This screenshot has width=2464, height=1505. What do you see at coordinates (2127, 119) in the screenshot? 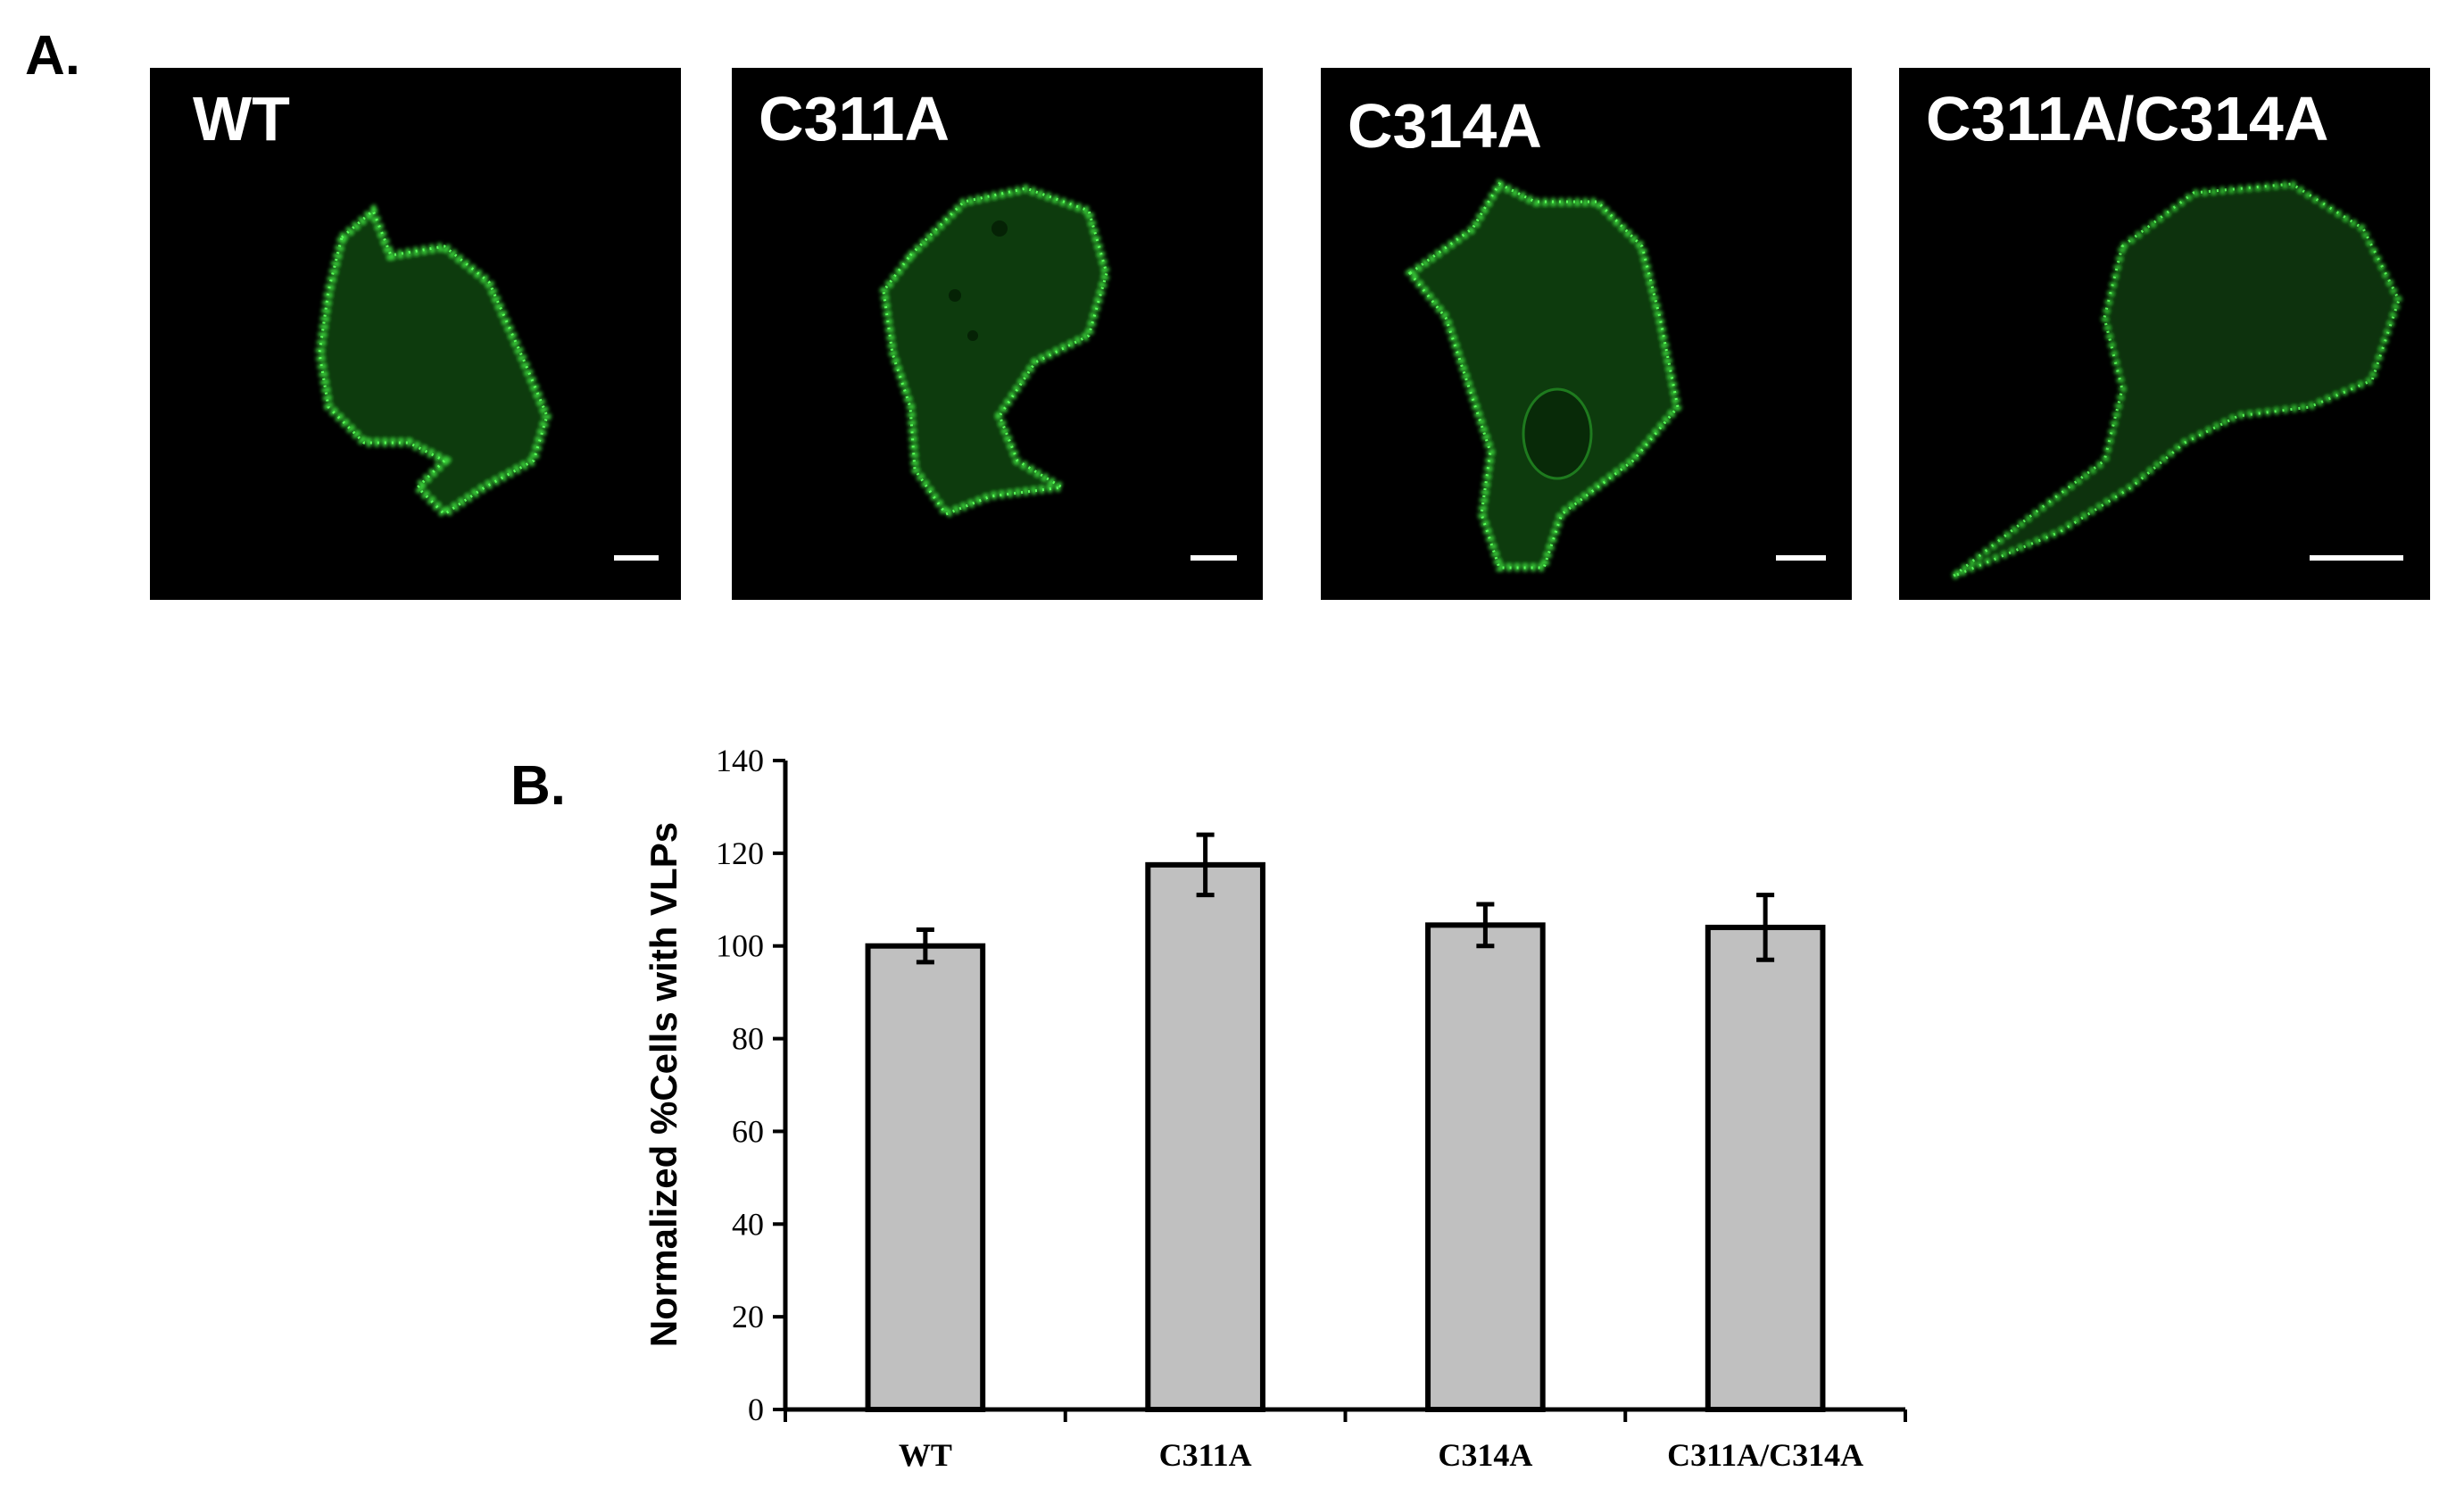
I see `micrograph-label: C311A/C314A` at bounding box center [2127, 119].